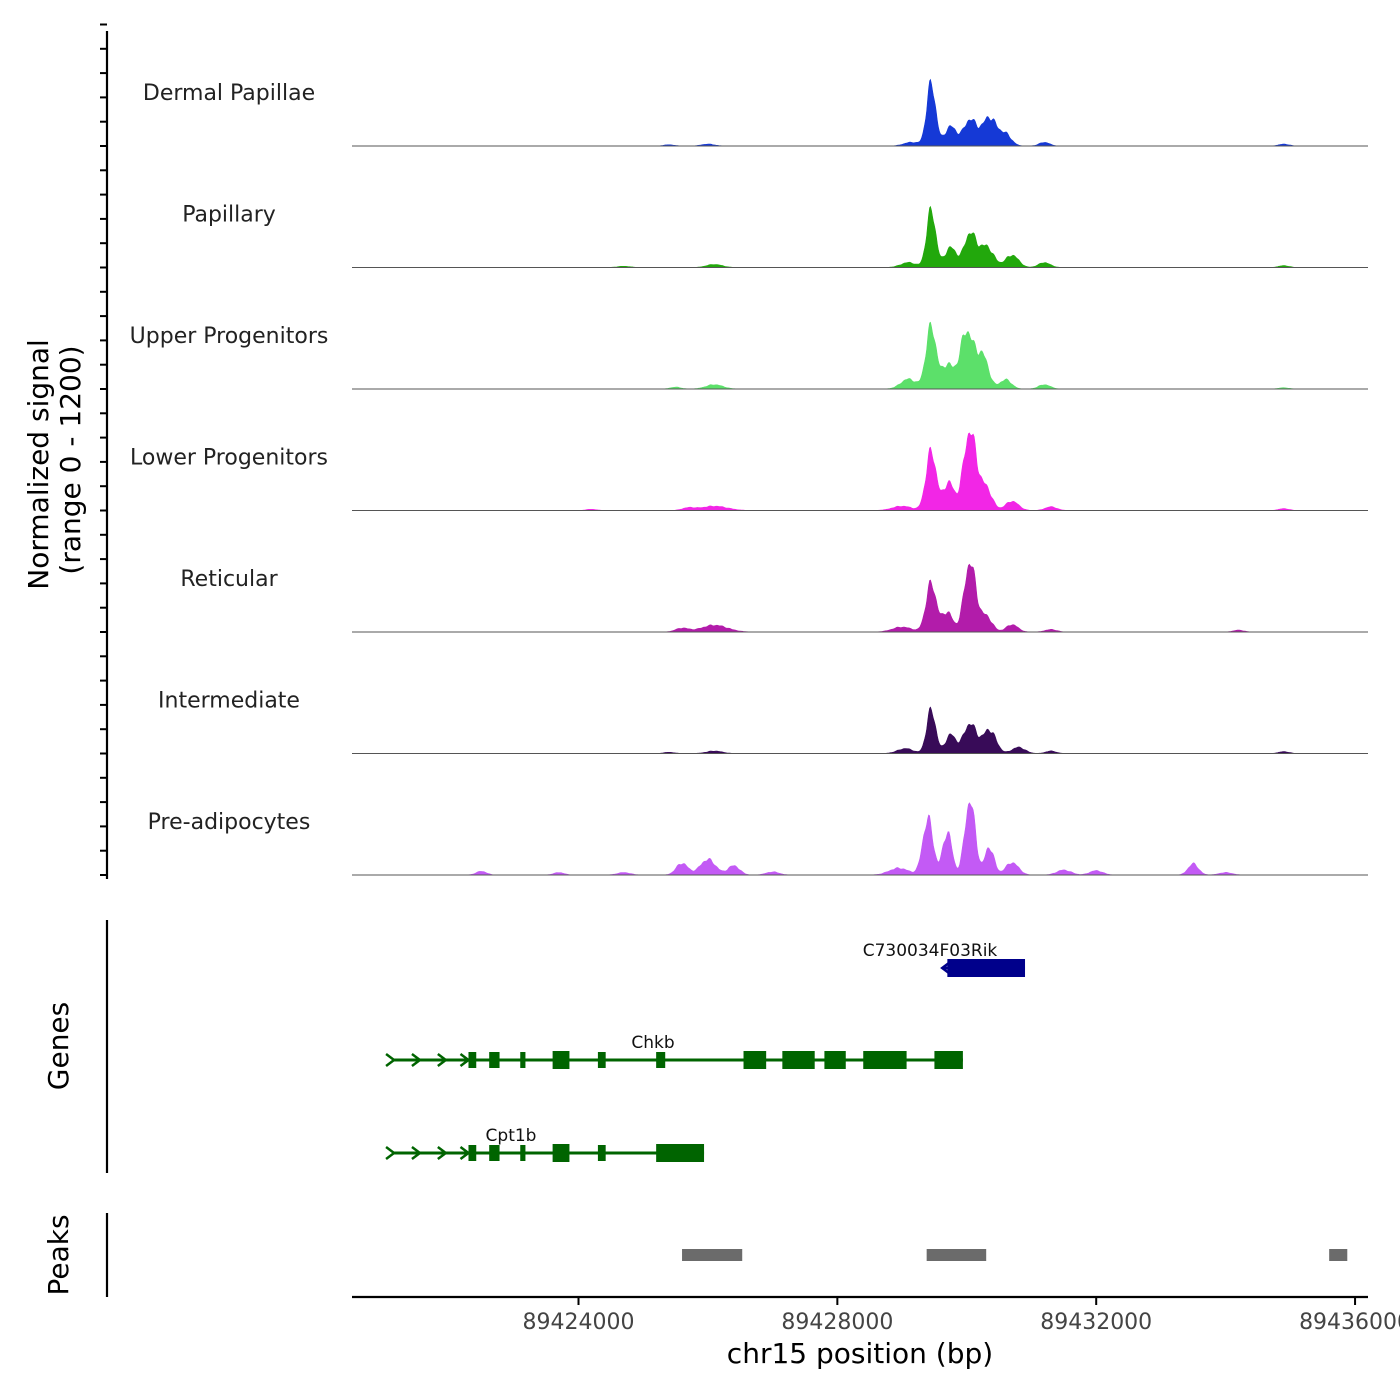 Image resolution: width=1400 pixels, height=1400 pixels. What do you see at coordinates (1349, 1322) in the screenshot?
I see `position-tick-label: 89436000` at bounding box center [1349, 1322].